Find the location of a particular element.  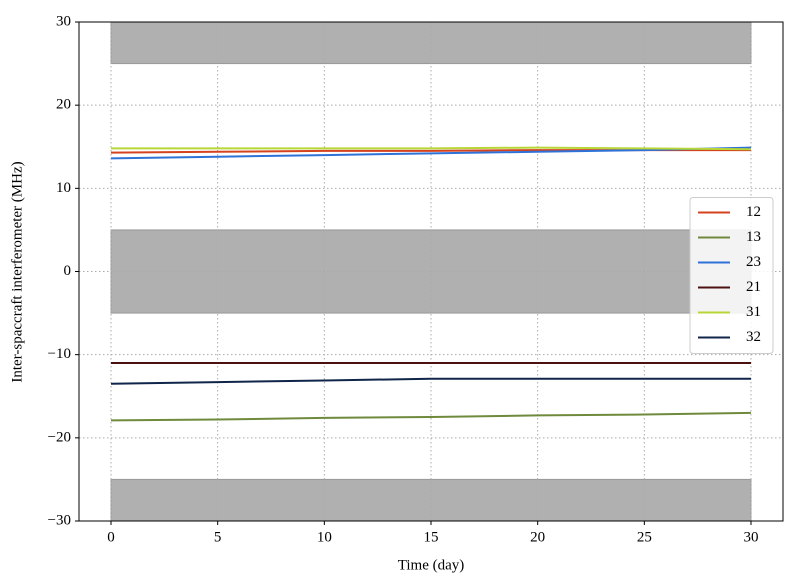

x-tick-label: 10 is located at coordinates (324, 537).